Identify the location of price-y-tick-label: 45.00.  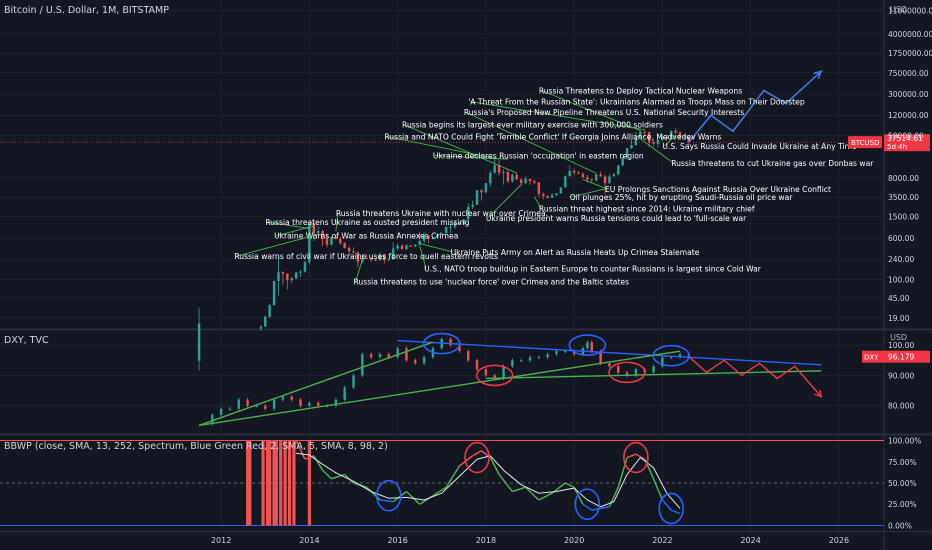
(899, 298).